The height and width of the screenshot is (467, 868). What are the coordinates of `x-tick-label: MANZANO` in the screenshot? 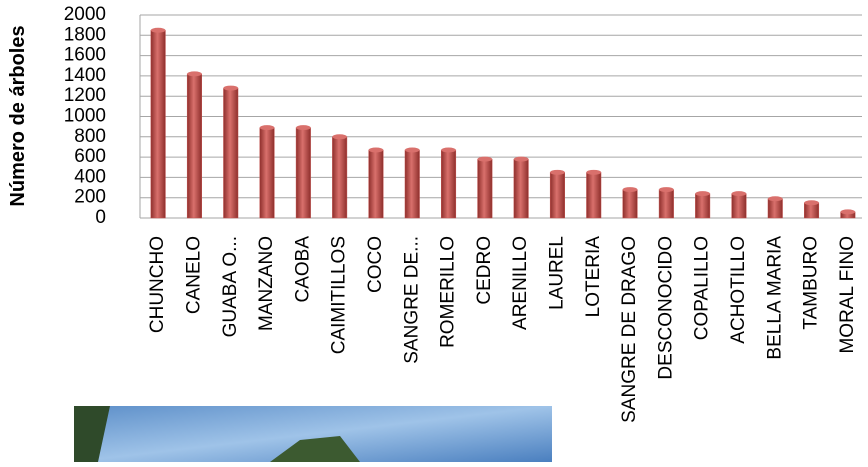 It's located at (266, 283).